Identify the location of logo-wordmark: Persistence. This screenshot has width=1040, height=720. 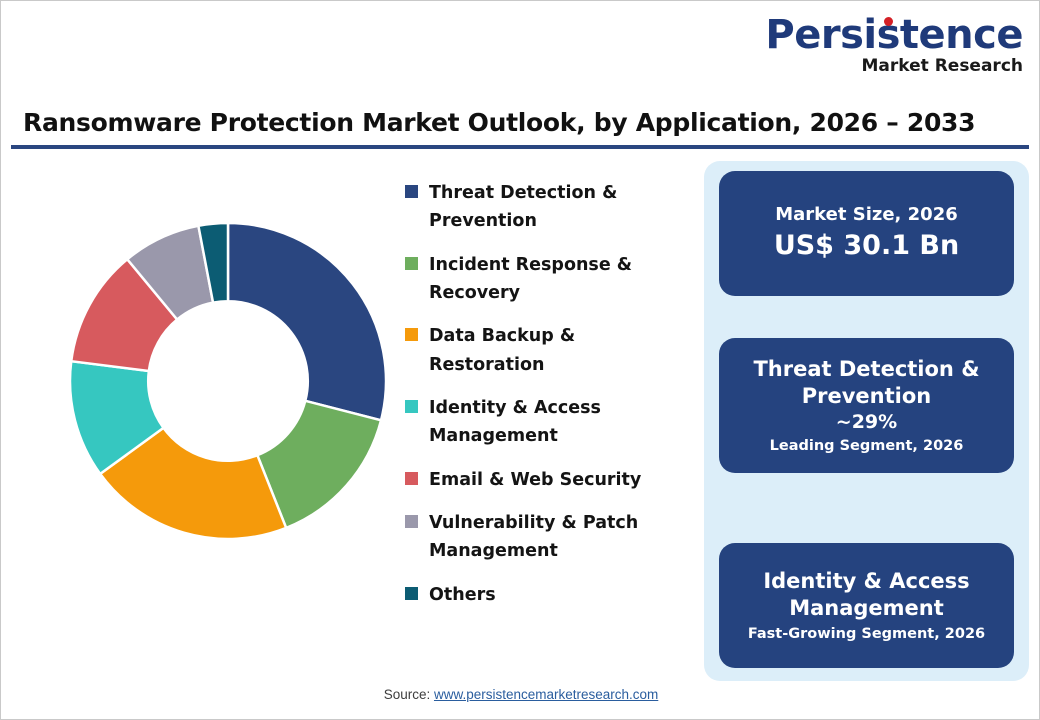
(894, 35).